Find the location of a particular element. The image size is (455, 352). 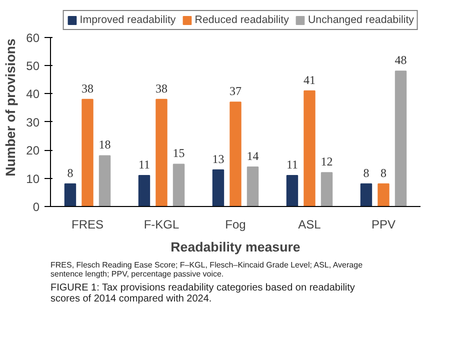

data-label: 37 is located at coordinates (236, 91).